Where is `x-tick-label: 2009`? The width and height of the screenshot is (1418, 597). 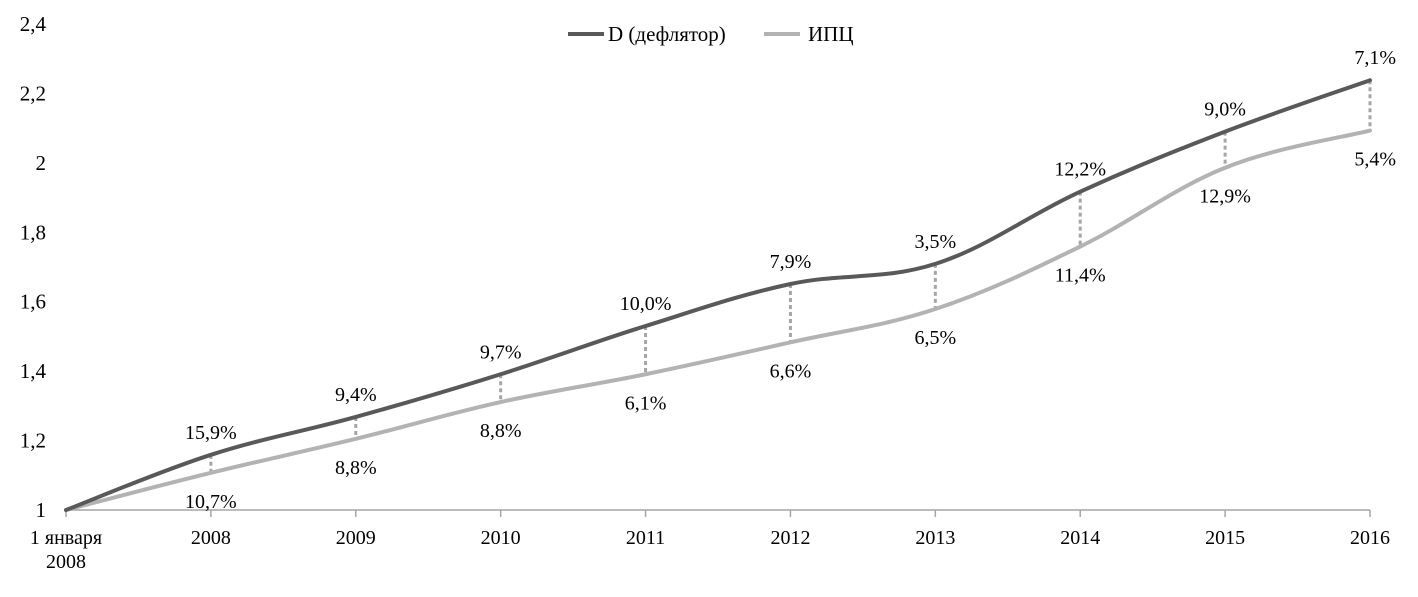 x-tick-label: 2009 is located at coordinates (356, 538).